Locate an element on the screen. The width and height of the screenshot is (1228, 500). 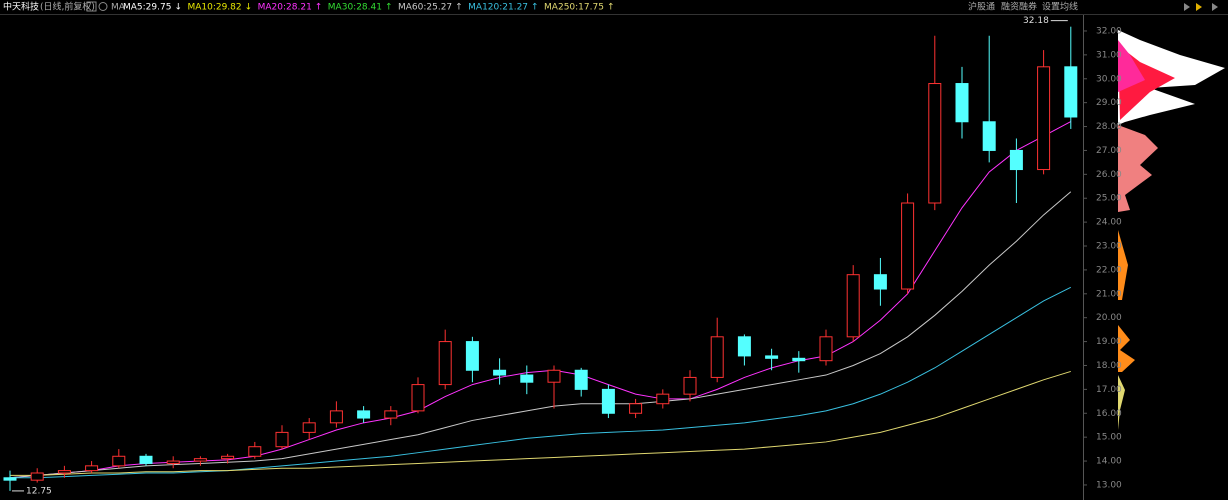
y-tick-label: 26.00 is located at coordinates (1109, 175).